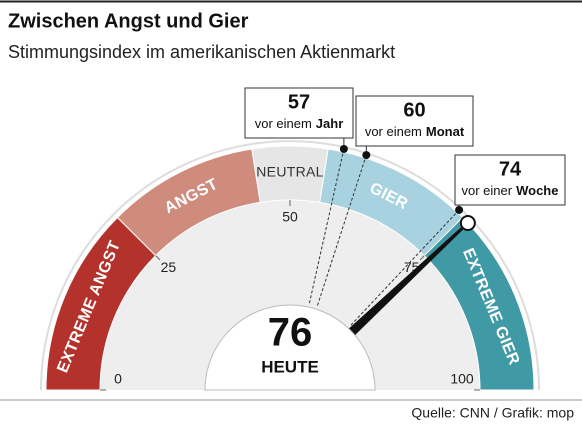 This screenshot has height=435, width=582. Describe the element at coordinates (329, 123) in the screenshot. I see `history-period: Jahr` at that location.